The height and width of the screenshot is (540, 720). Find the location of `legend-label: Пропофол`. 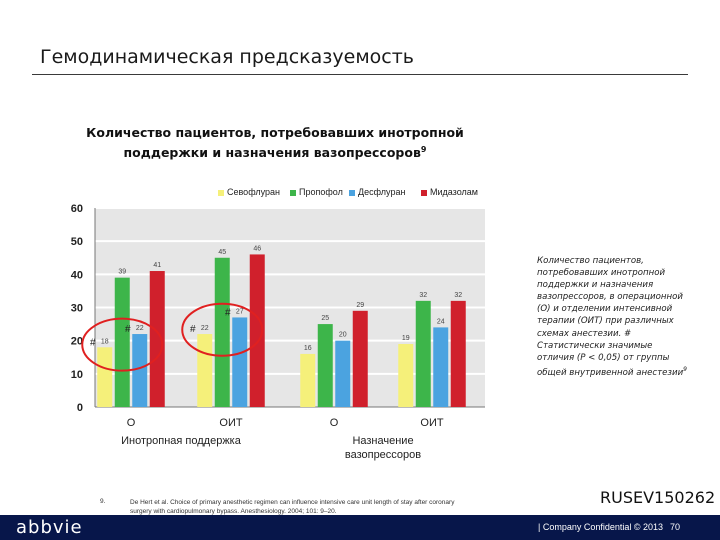

legend-label: Пропофол is located at coordinates (321, 192).